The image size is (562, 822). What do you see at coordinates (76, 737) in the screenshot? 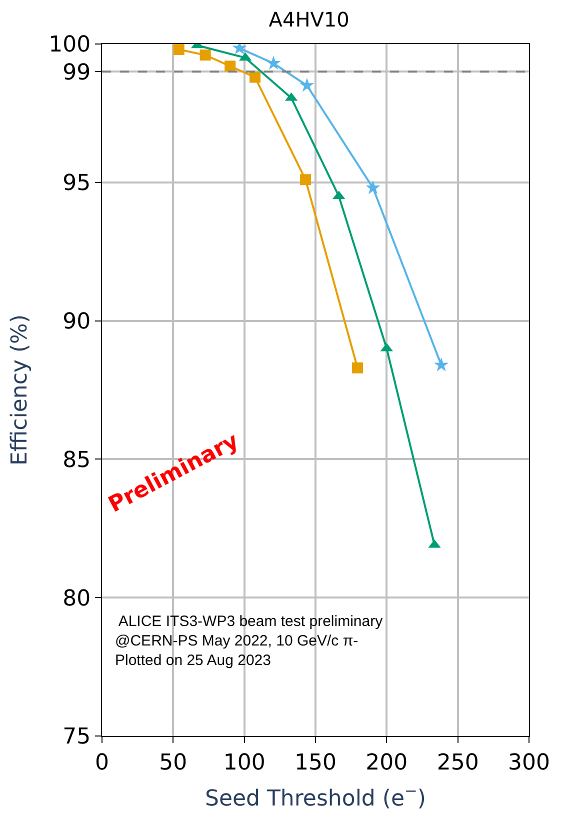
I see `y-tick-label: 75` at bounding box center [76, 737].